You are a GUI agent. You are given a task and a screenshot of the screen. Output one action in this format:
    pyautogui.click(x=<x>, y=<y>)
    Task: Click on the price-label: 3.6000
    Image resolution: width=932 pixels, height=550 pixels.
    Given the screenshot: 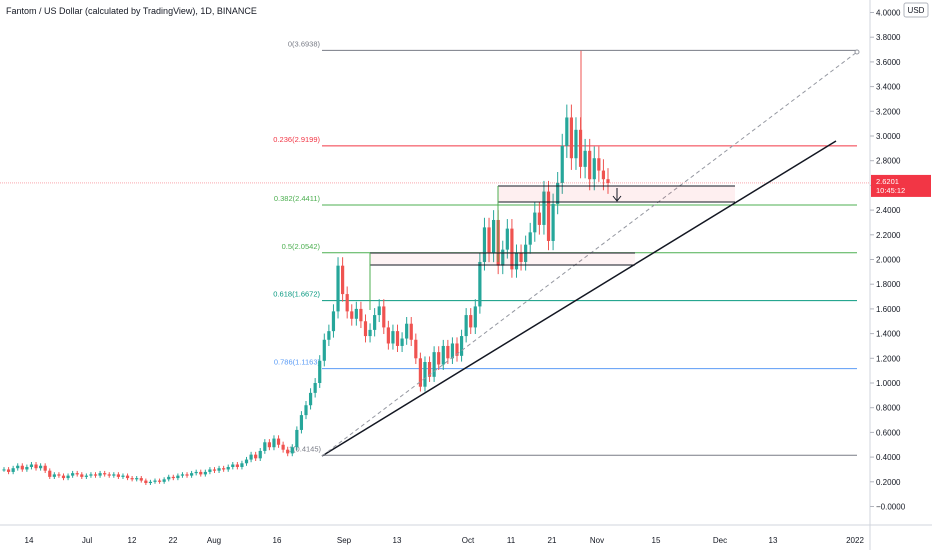 What is the action you would take?
    pyautogui.click(x=888, y=62)
    